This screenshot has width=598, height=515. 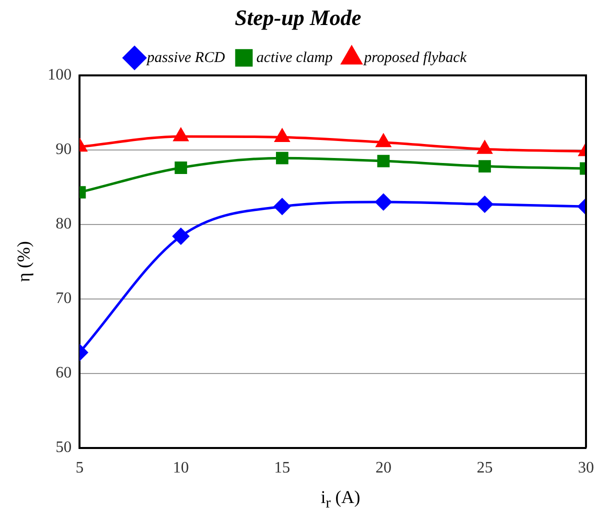 What do you see at coordinates (415, 58) in the screenshot?
I see `legend-label: proposed flyback` at bounding box center [415, 58].